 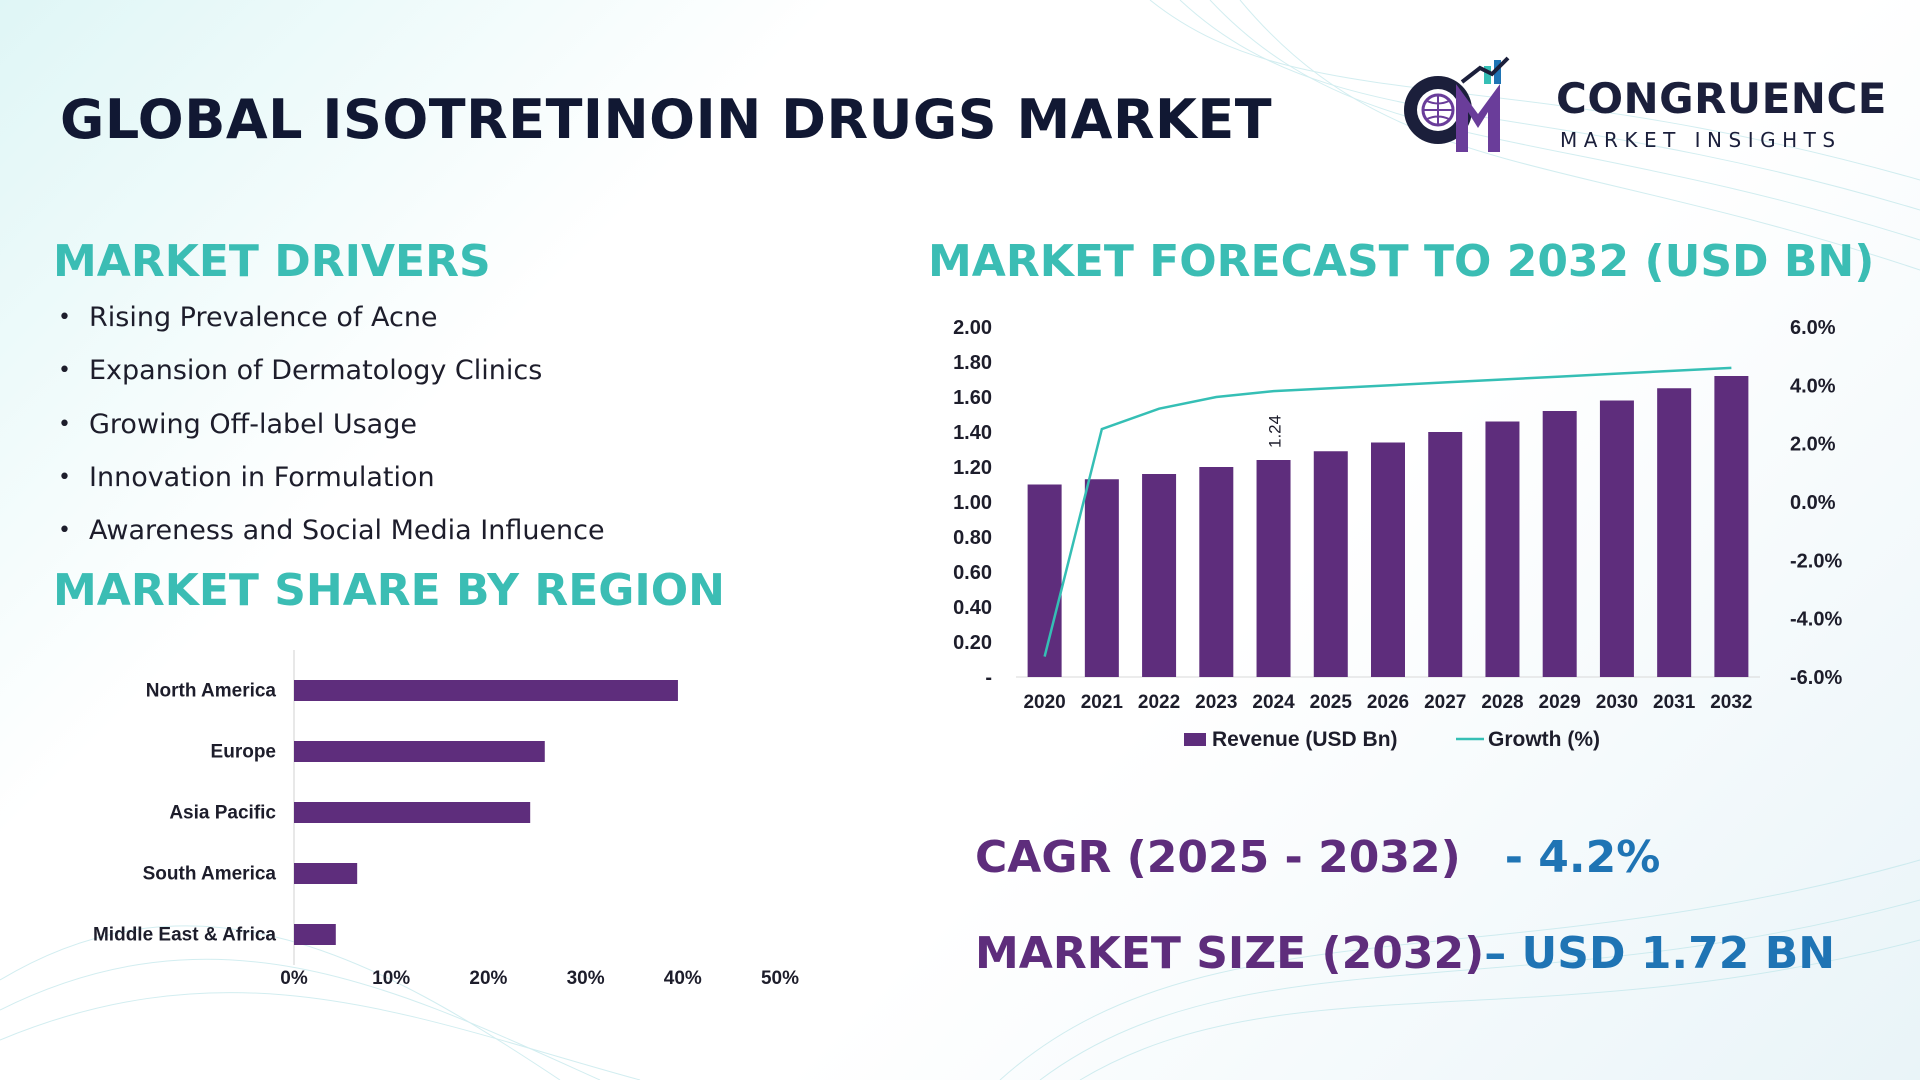 I want to click on driver-text: Expansion of Dermatology Clinics, so click(x=316, y=371).